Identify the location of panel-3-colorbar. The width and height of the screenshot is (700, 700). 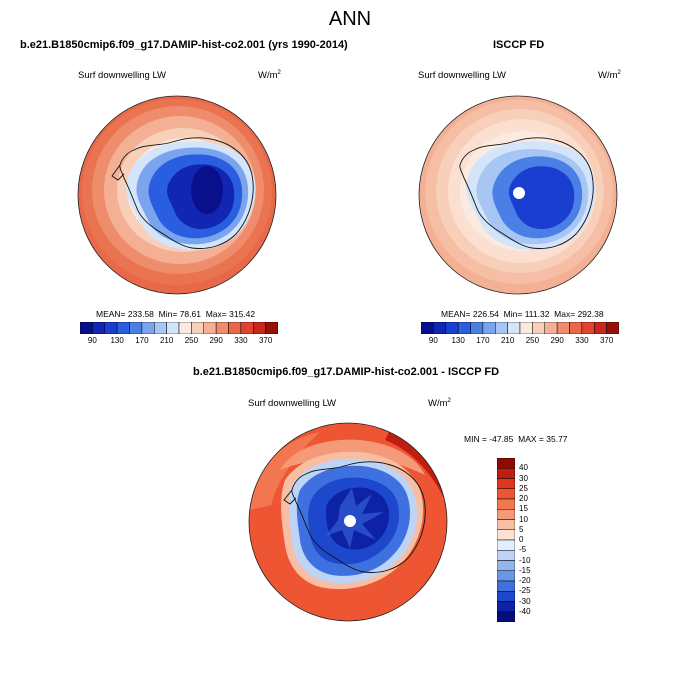
(506, 540).